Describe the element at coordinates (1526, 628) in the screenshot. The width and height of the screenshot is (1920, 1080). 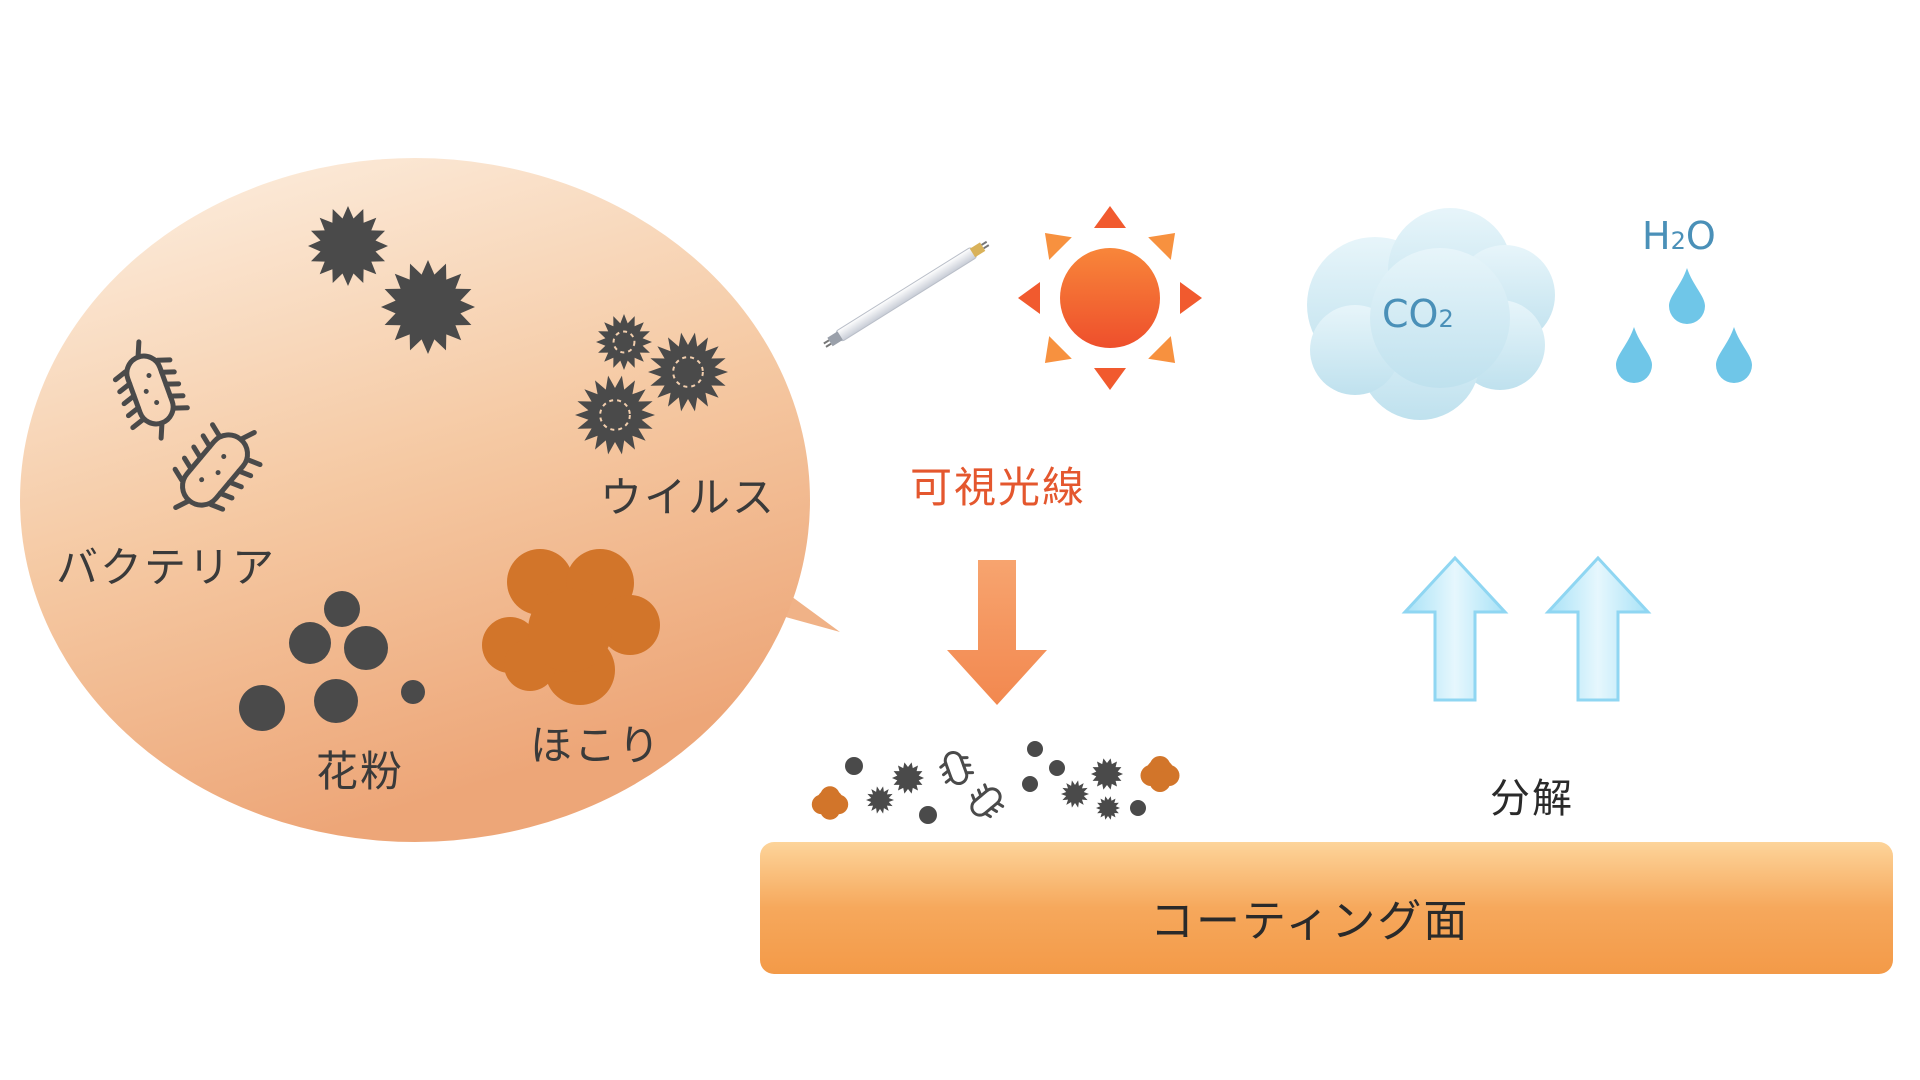
I see `up-arrow-icon` at that location.